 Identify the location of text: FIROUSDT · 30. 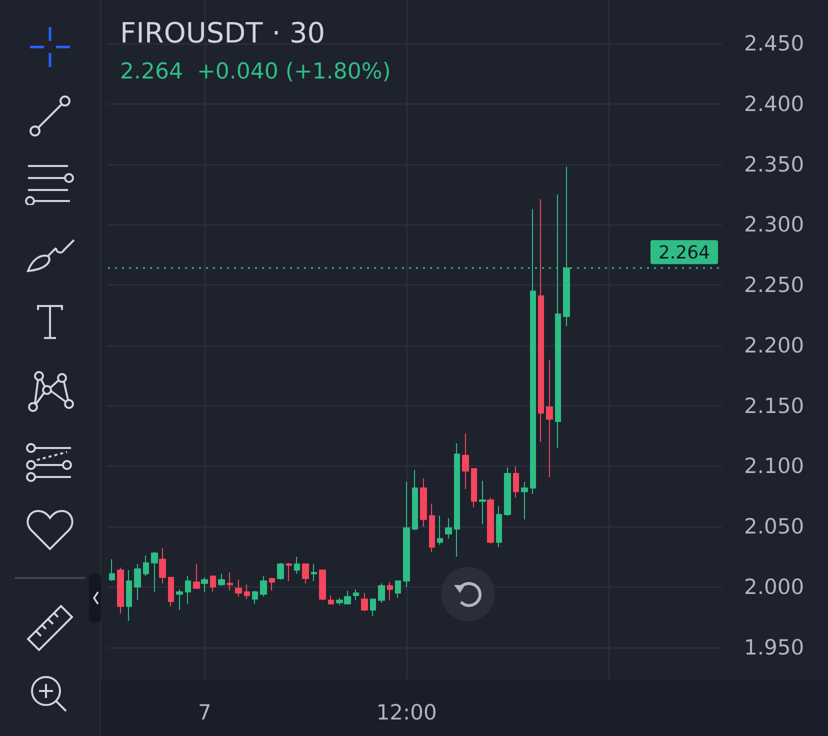
(223, 33).